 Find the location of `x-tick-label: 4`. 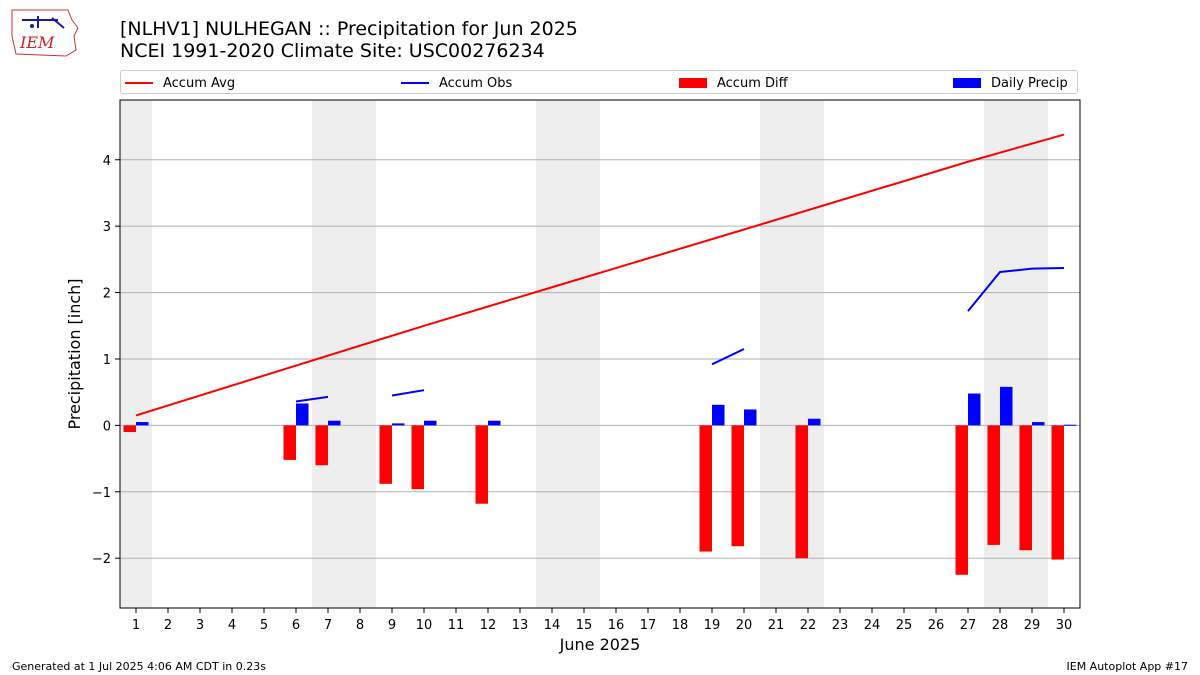

x-tick-label: 4 is located at coordinates (232, 625).